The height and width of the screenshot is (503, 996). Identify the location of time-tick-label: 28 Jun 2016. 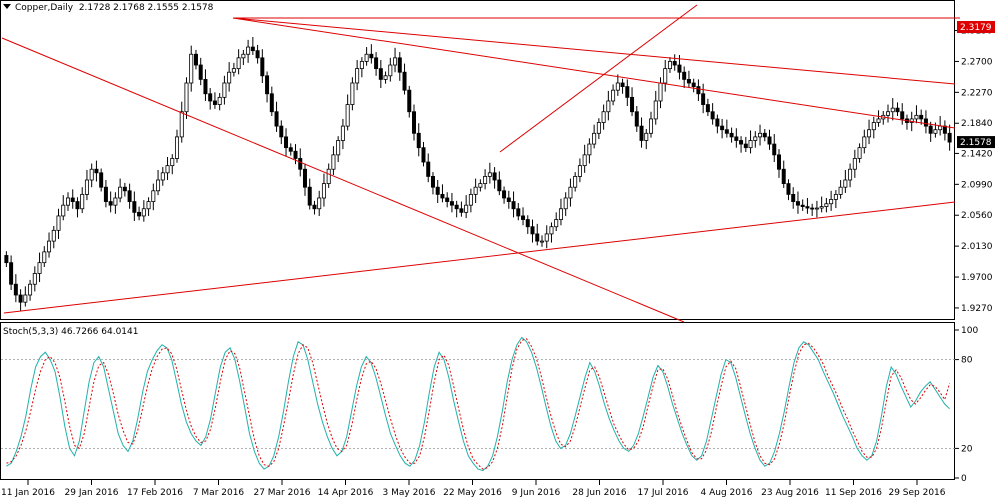
(599, 493).